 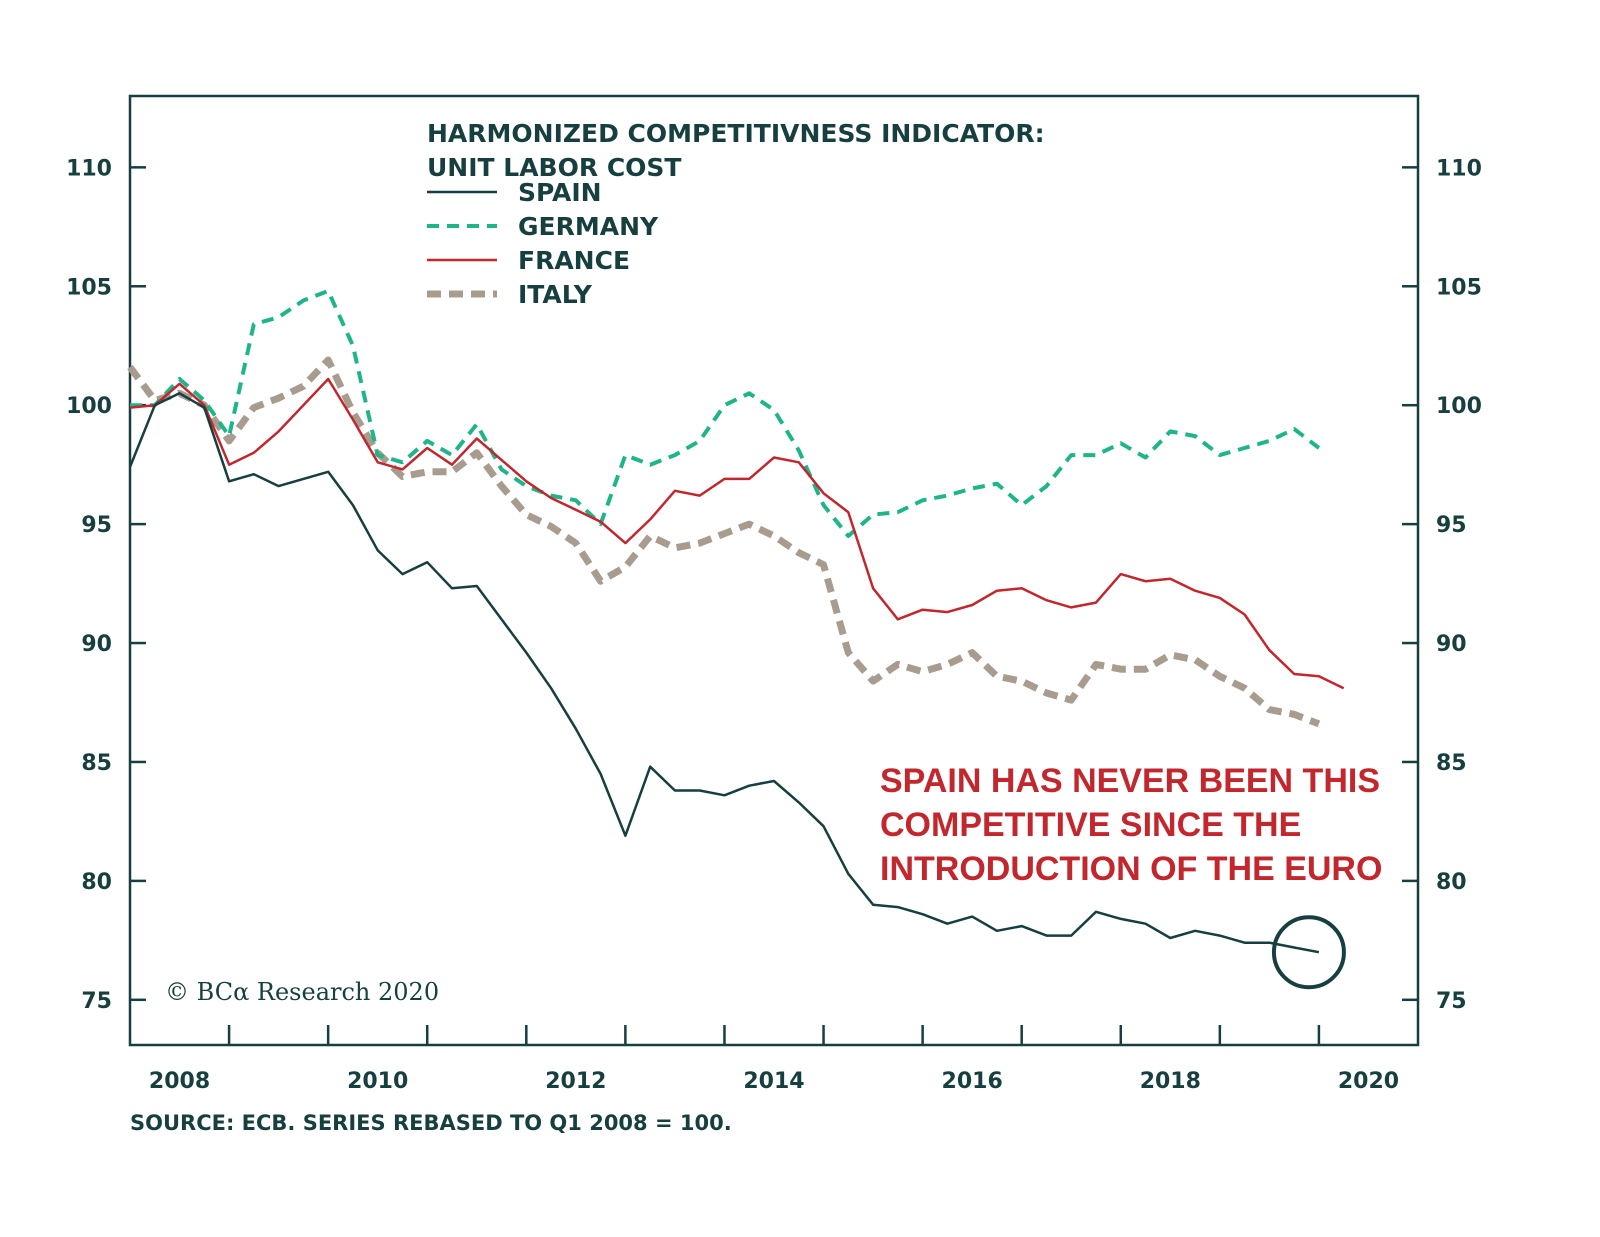 What do you see at coordinates (554, 167) in the screenshot?
I see `legend-subtitle: UNIT LABOR COST` at bounding box center [554, 167].